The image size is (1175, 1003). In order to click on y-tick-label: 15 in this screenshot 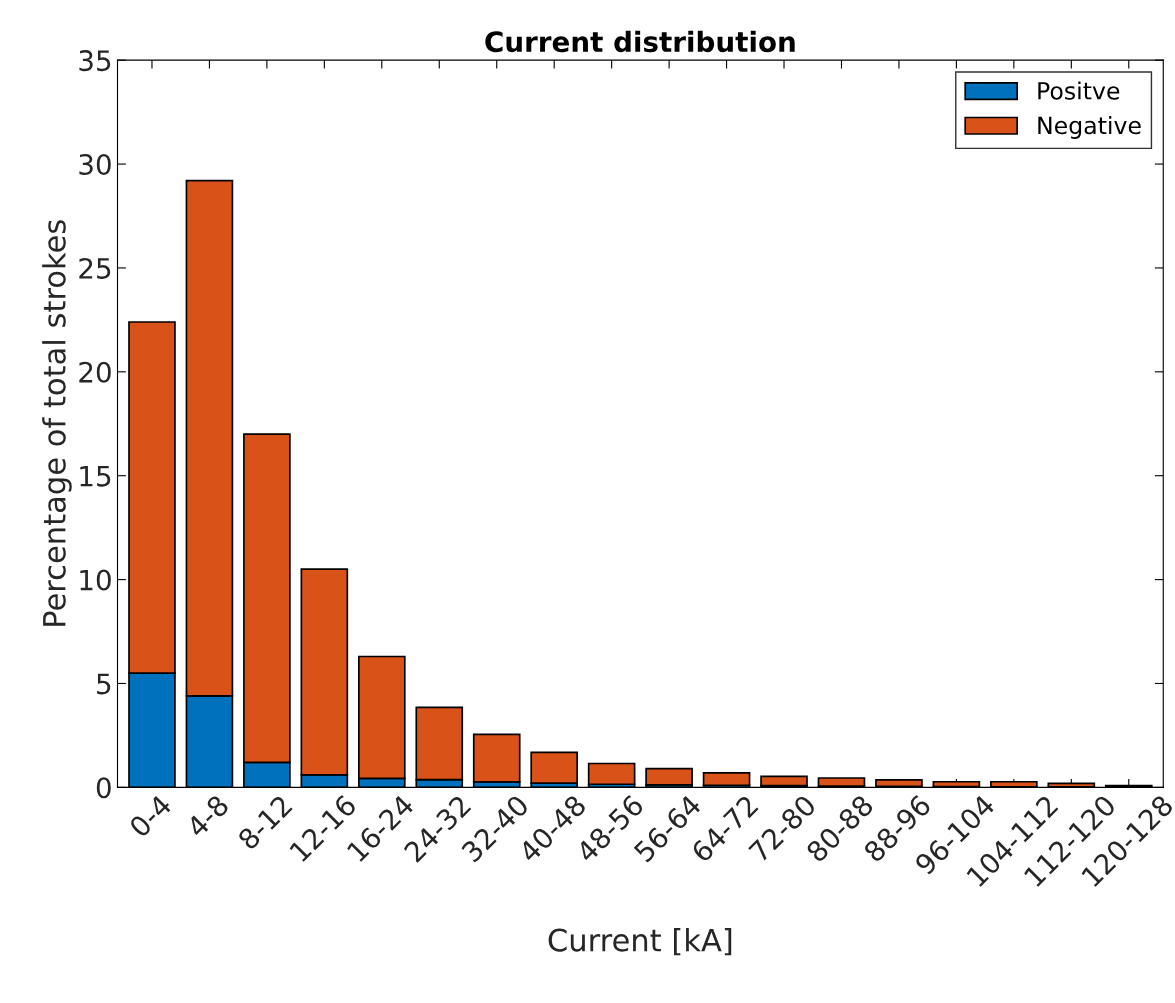, I will do `click(95, 476)`.